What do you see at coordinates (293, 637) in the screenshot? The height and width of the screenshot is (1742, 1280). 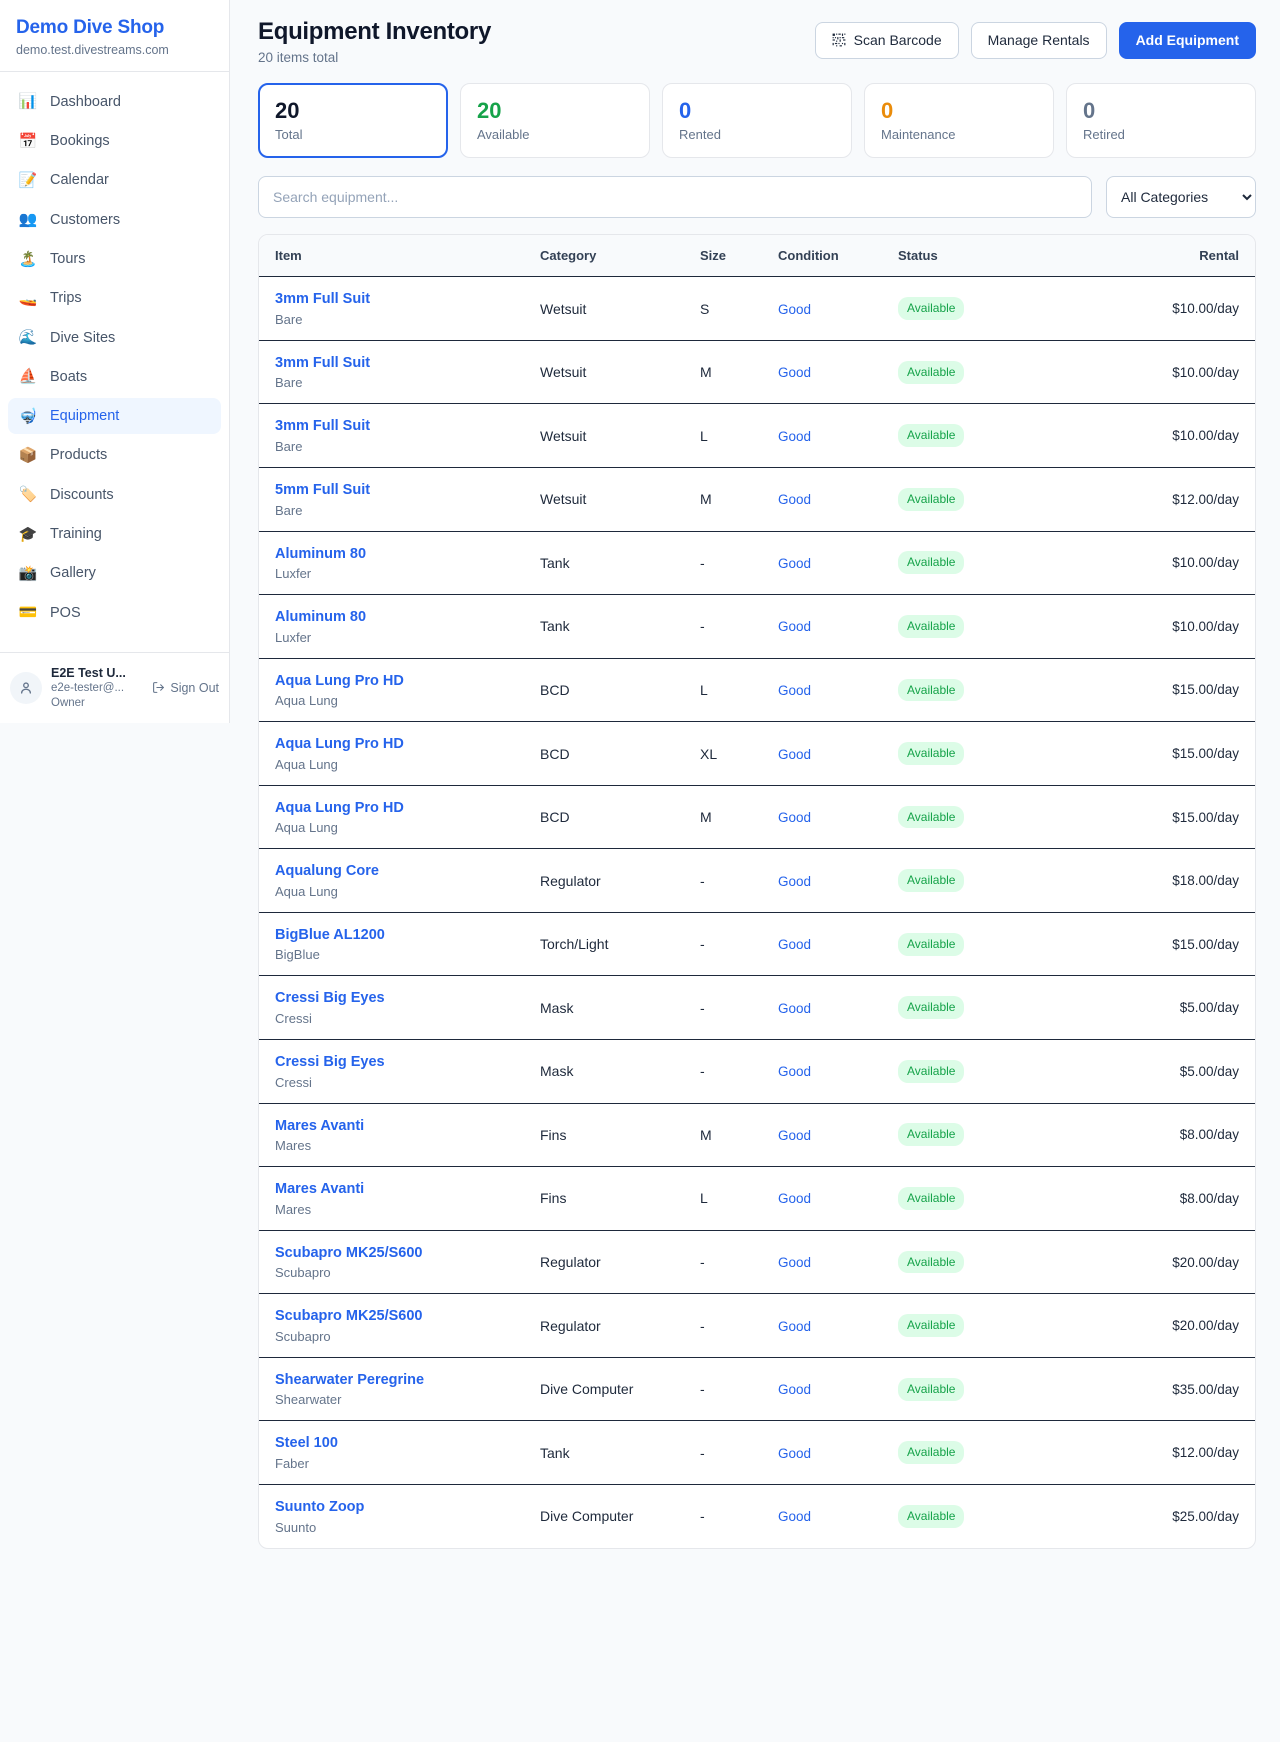 I see `item-brand: Luxfer` at bounding box center [293, 637].